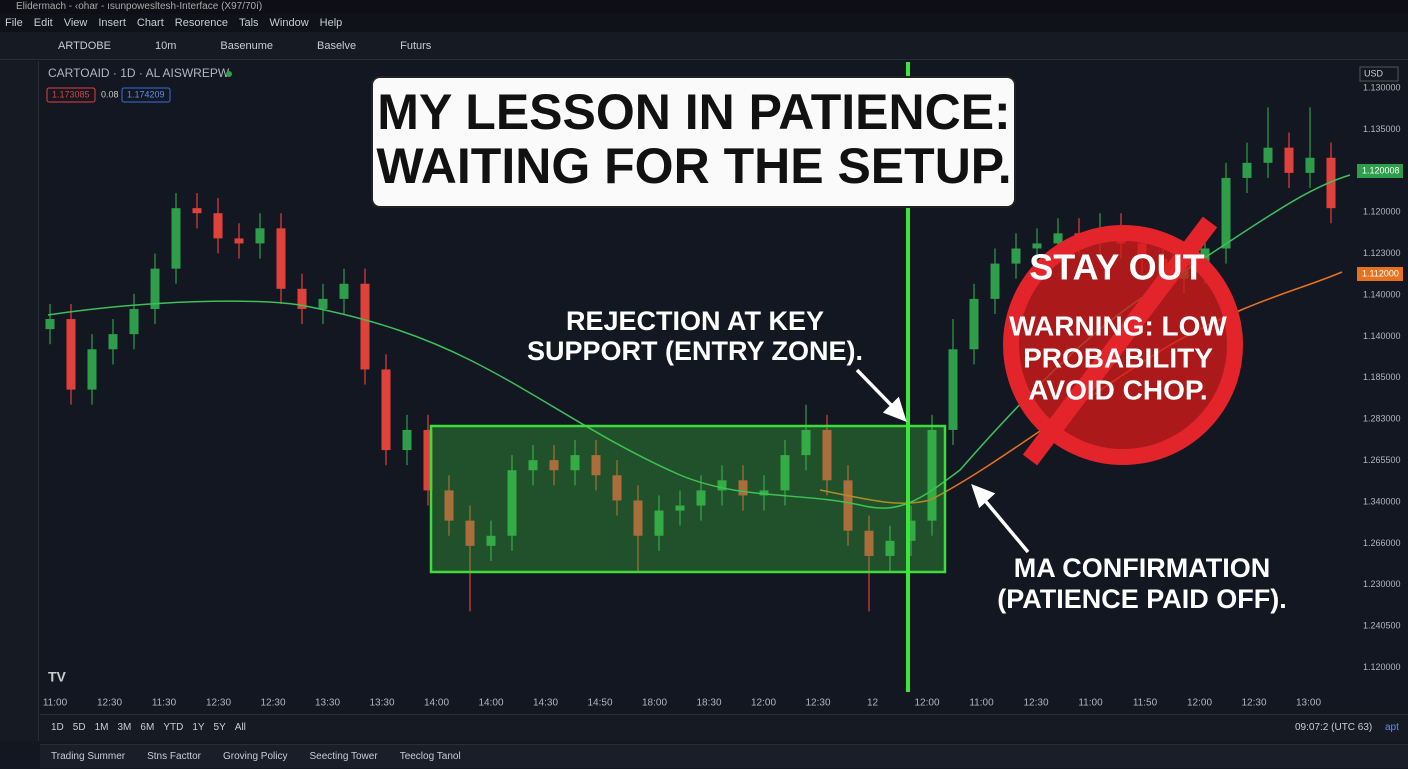 This screenshot has height=769, width=1408. What do you see at coordinates (198, 727) in the screenshot?
I see `range-button: 1Y` at bounding box center [198, 727].